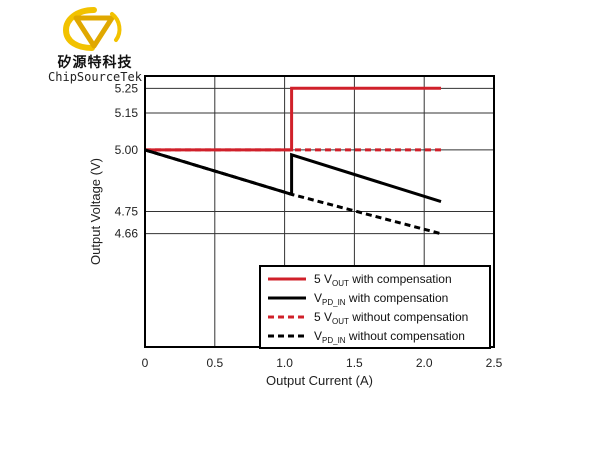  I want to click on y-tick-label: 5.00, so click(127, 150).